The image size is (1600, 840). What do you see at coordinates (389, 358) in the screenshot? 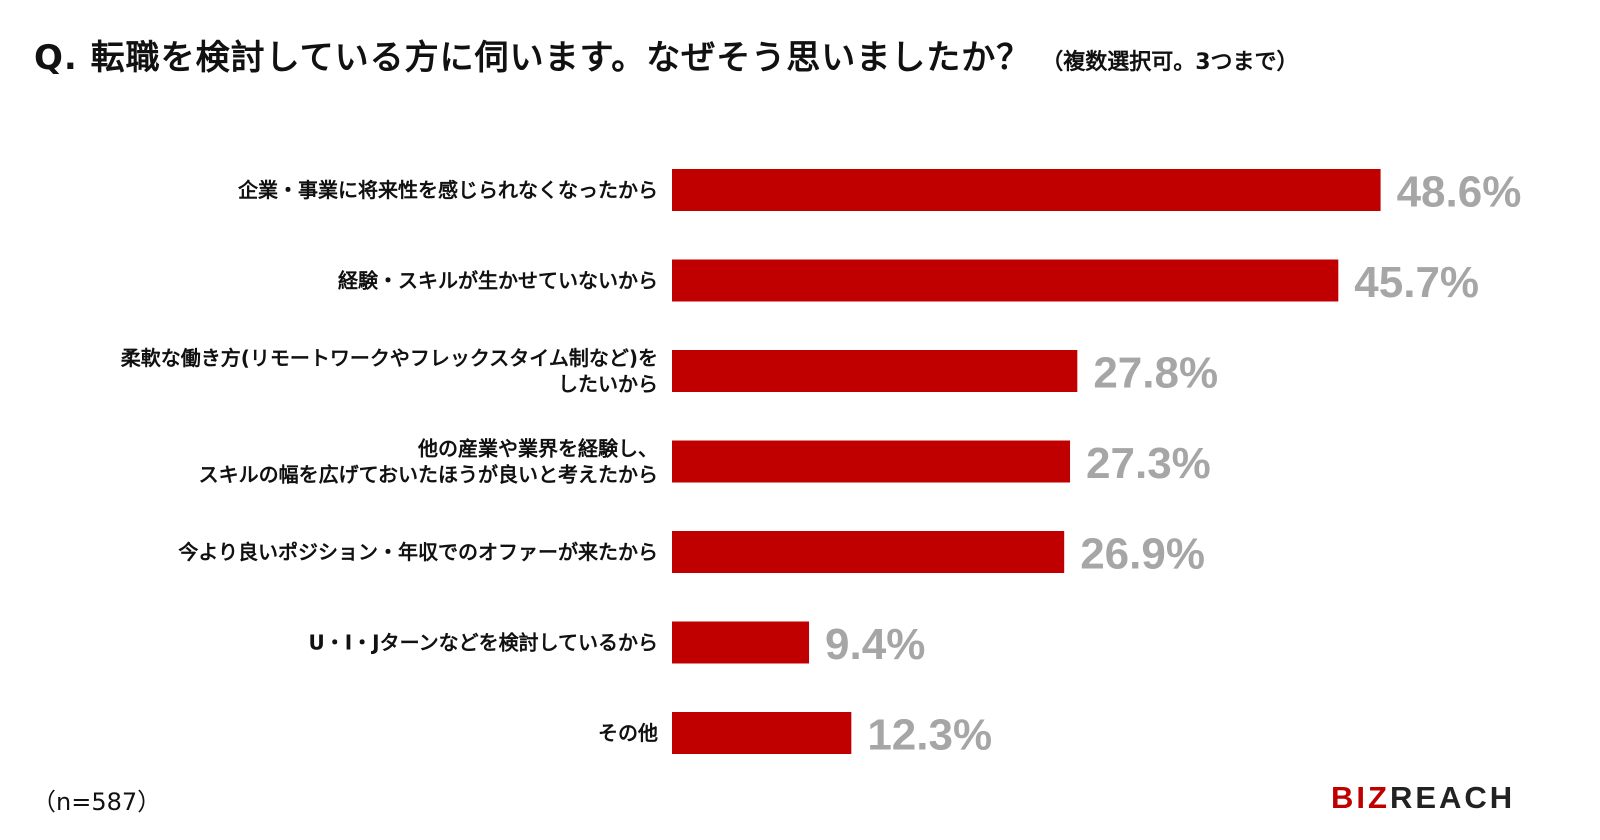
I see `category-label: 柔軟な働き方(リモートワークやフレックスタイム制など)を` at bounding box center [389, 358].